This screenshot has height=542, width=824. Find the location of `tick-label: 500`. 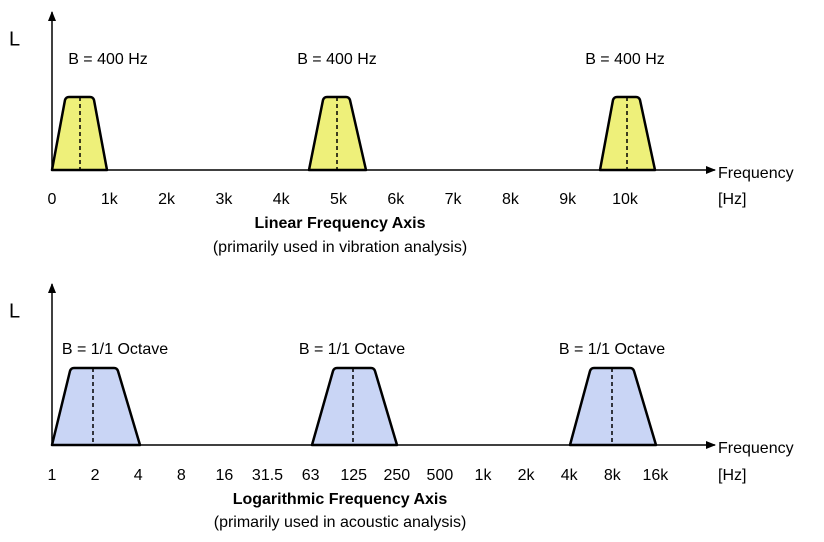

tick-label: 500 is located at coordinates (440, 475).